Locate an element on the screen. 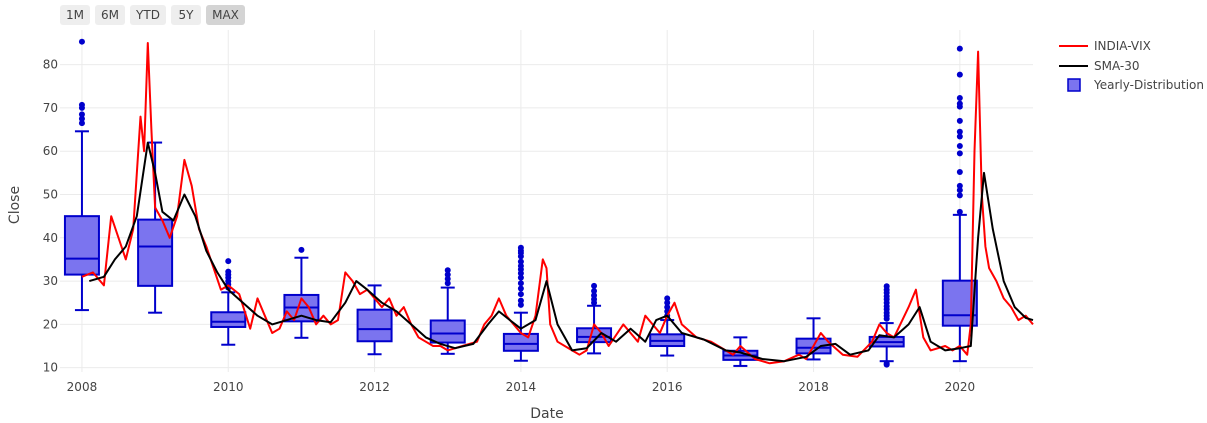 Image resolution: width=1207 pixels, height=423 pixels. x-tick-label: 2018 is located at coordinates (813, 387).